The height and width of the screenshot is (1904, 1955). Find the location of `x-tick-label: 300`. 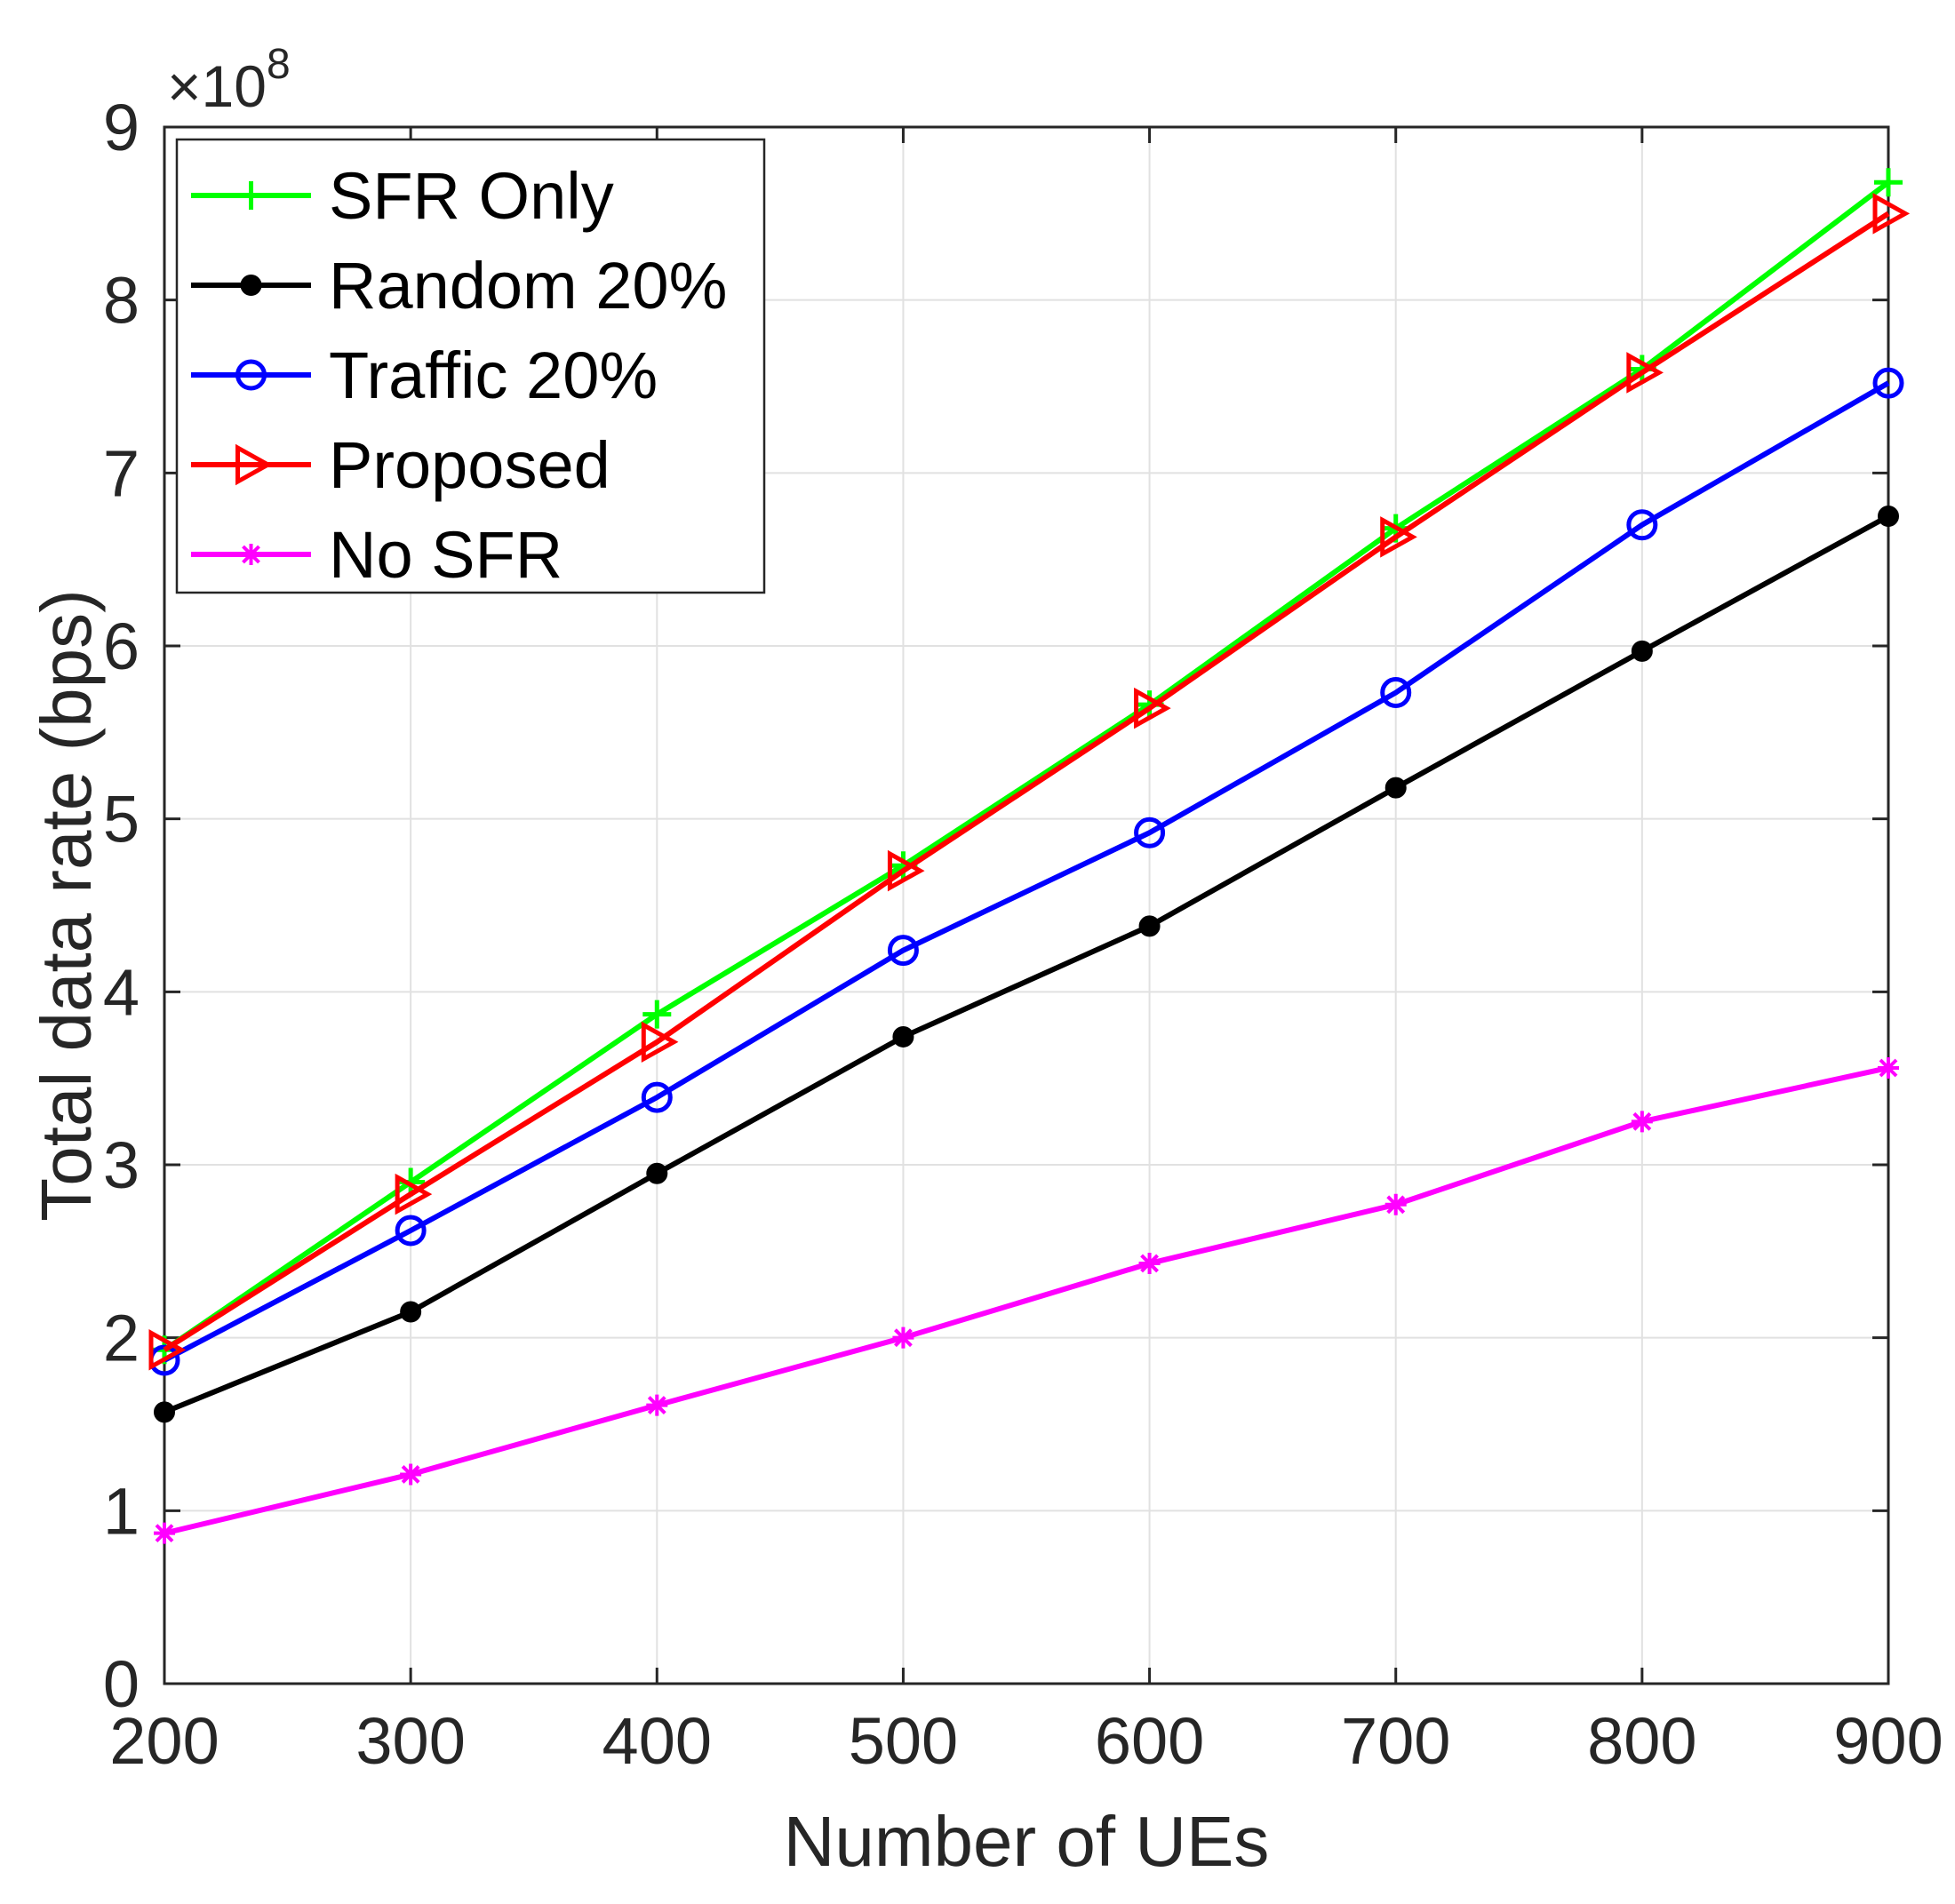

x-tick-label: 300 is located at coordinates (410, 1741).